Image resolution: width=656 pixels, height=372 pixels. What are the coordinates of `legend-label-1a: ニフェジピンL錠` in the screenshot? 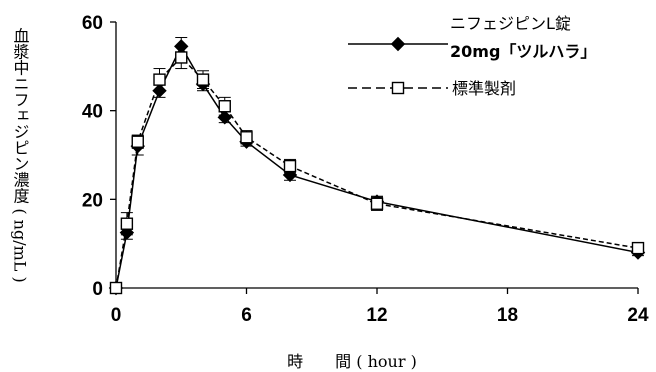 It's located at (510, 23).